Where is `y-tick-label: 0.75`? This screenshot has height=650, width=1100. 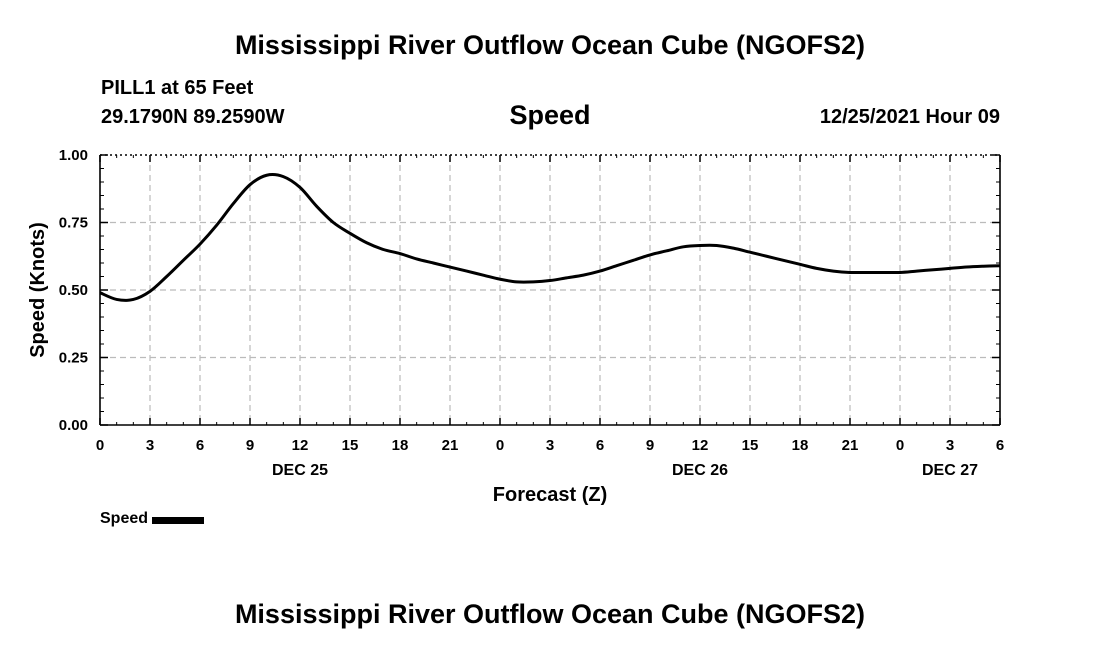 y-tick-label: 0.75 is located at coordinates (73, 223).